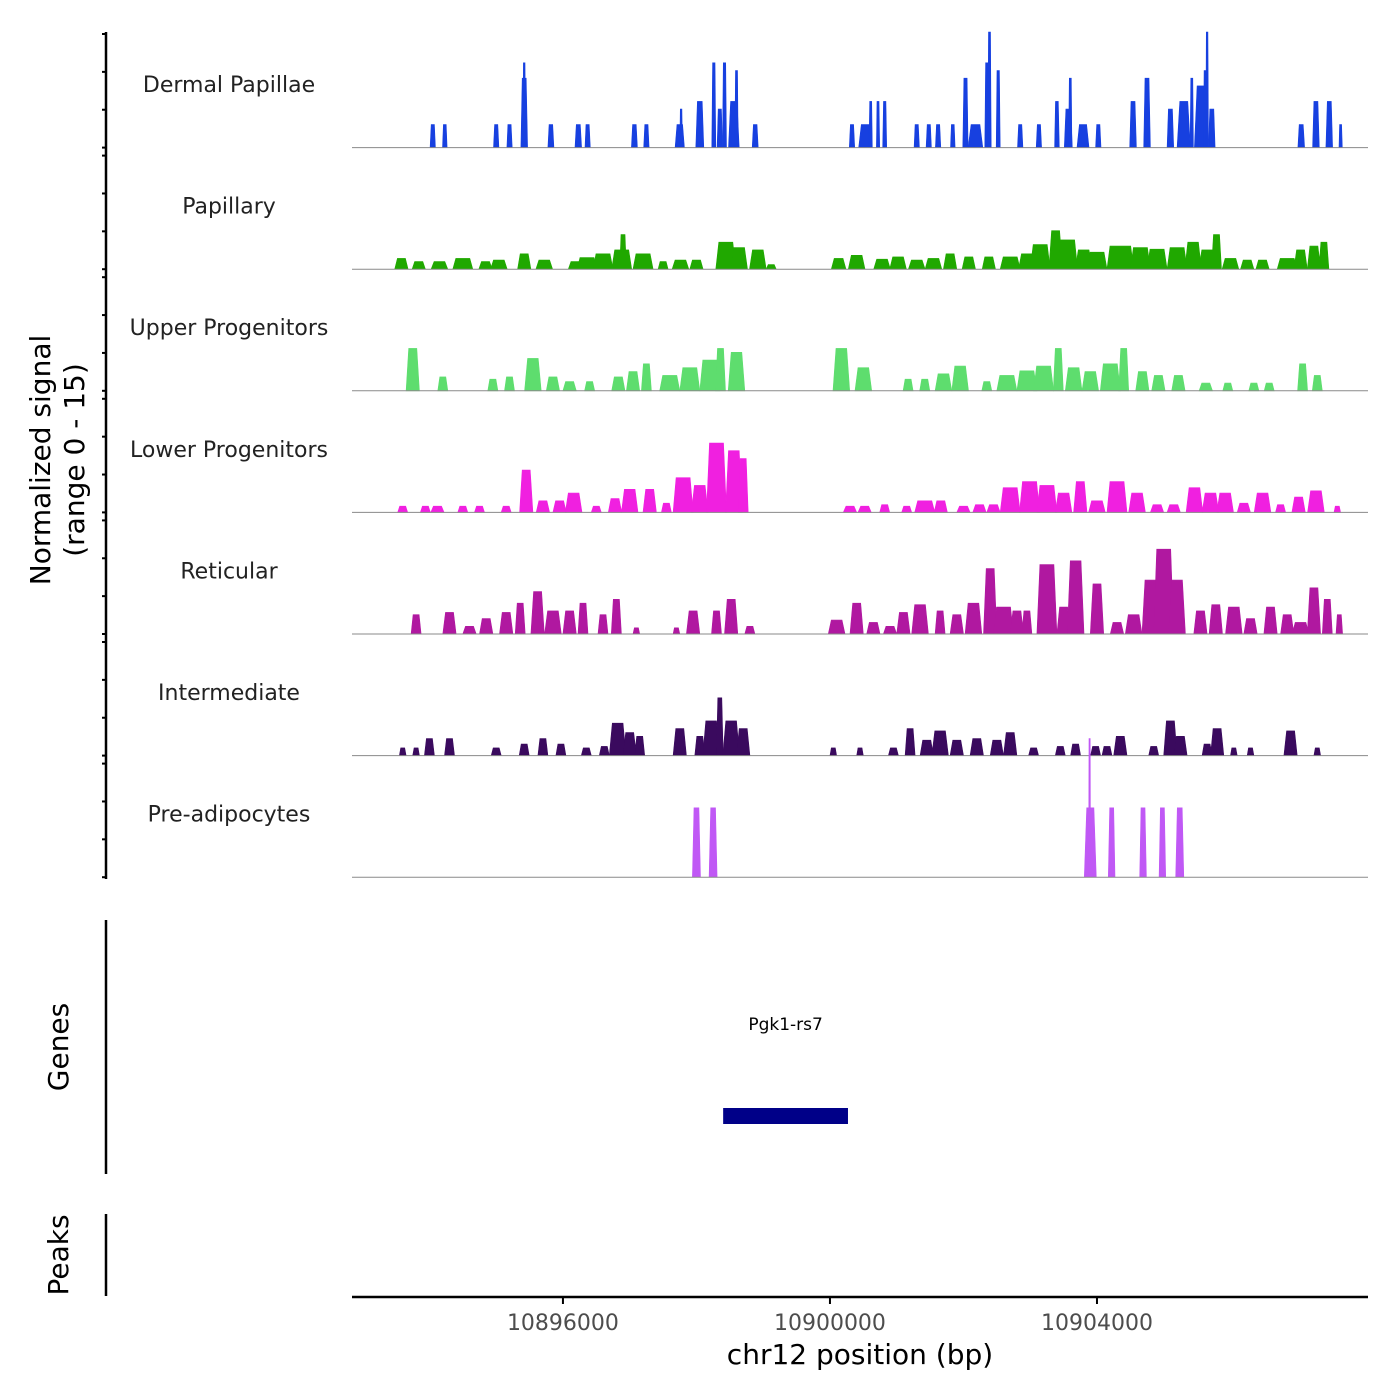 This screenshot has width=1400, height=1400. What do you see at coordinates (229, 693) in the screenshot?
I see `track-label: Intermediate` at bounding box center [229, 693].